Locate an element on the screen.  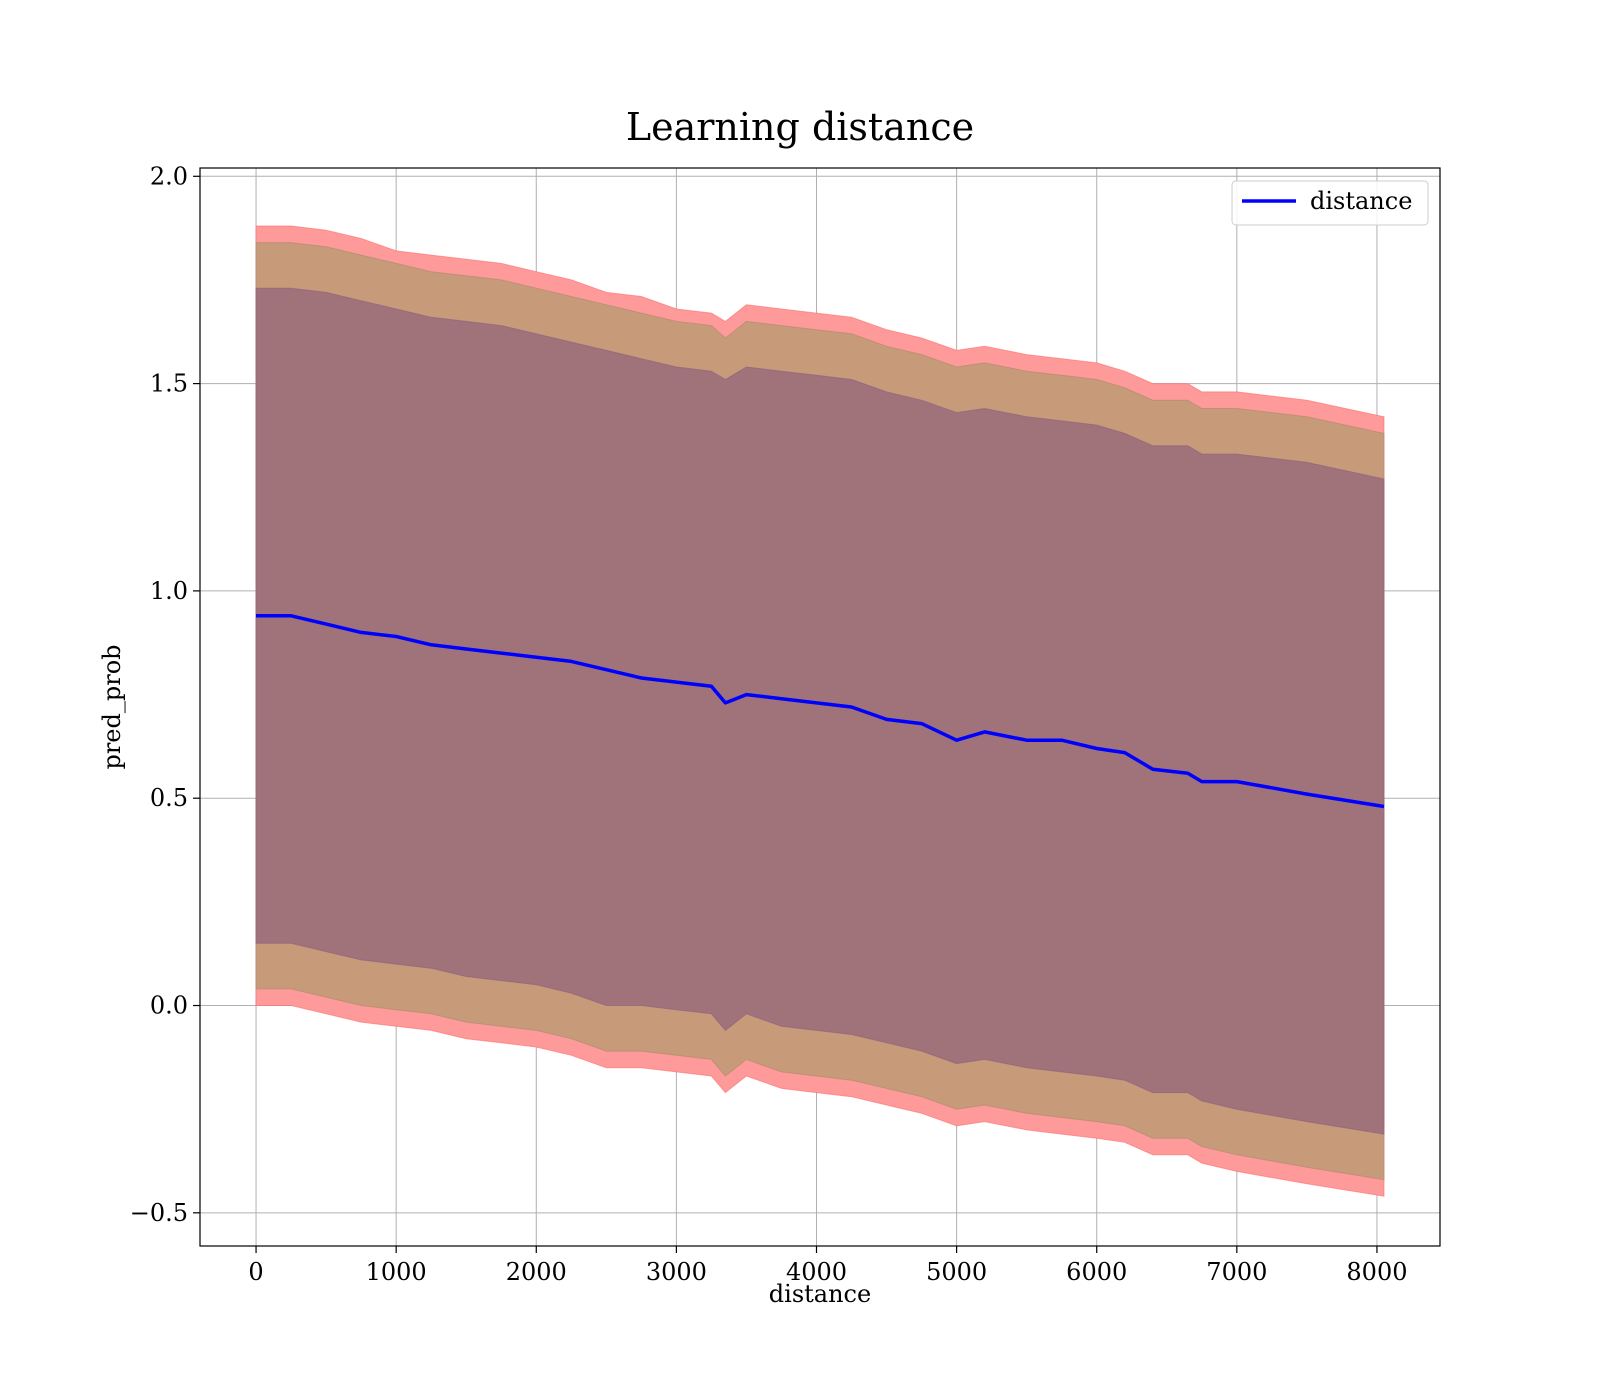
legend-box is located at coordinates (1330, 203).